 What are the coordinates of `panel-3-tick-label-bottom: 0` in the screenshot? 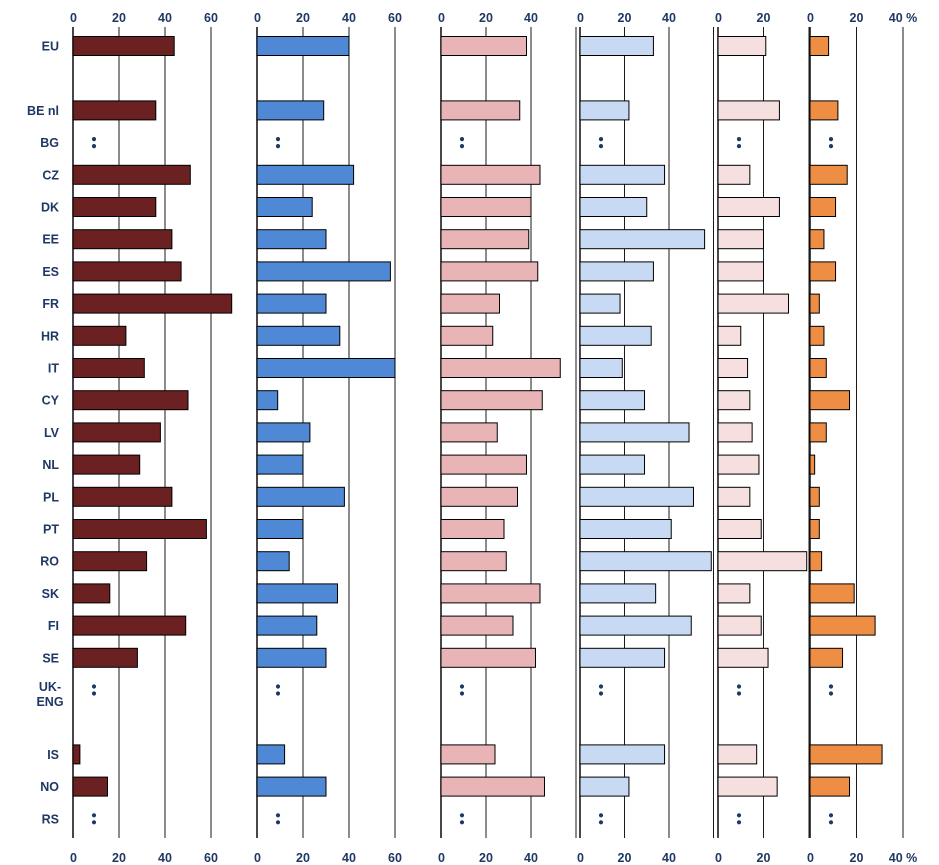 It's located at (441, 858).